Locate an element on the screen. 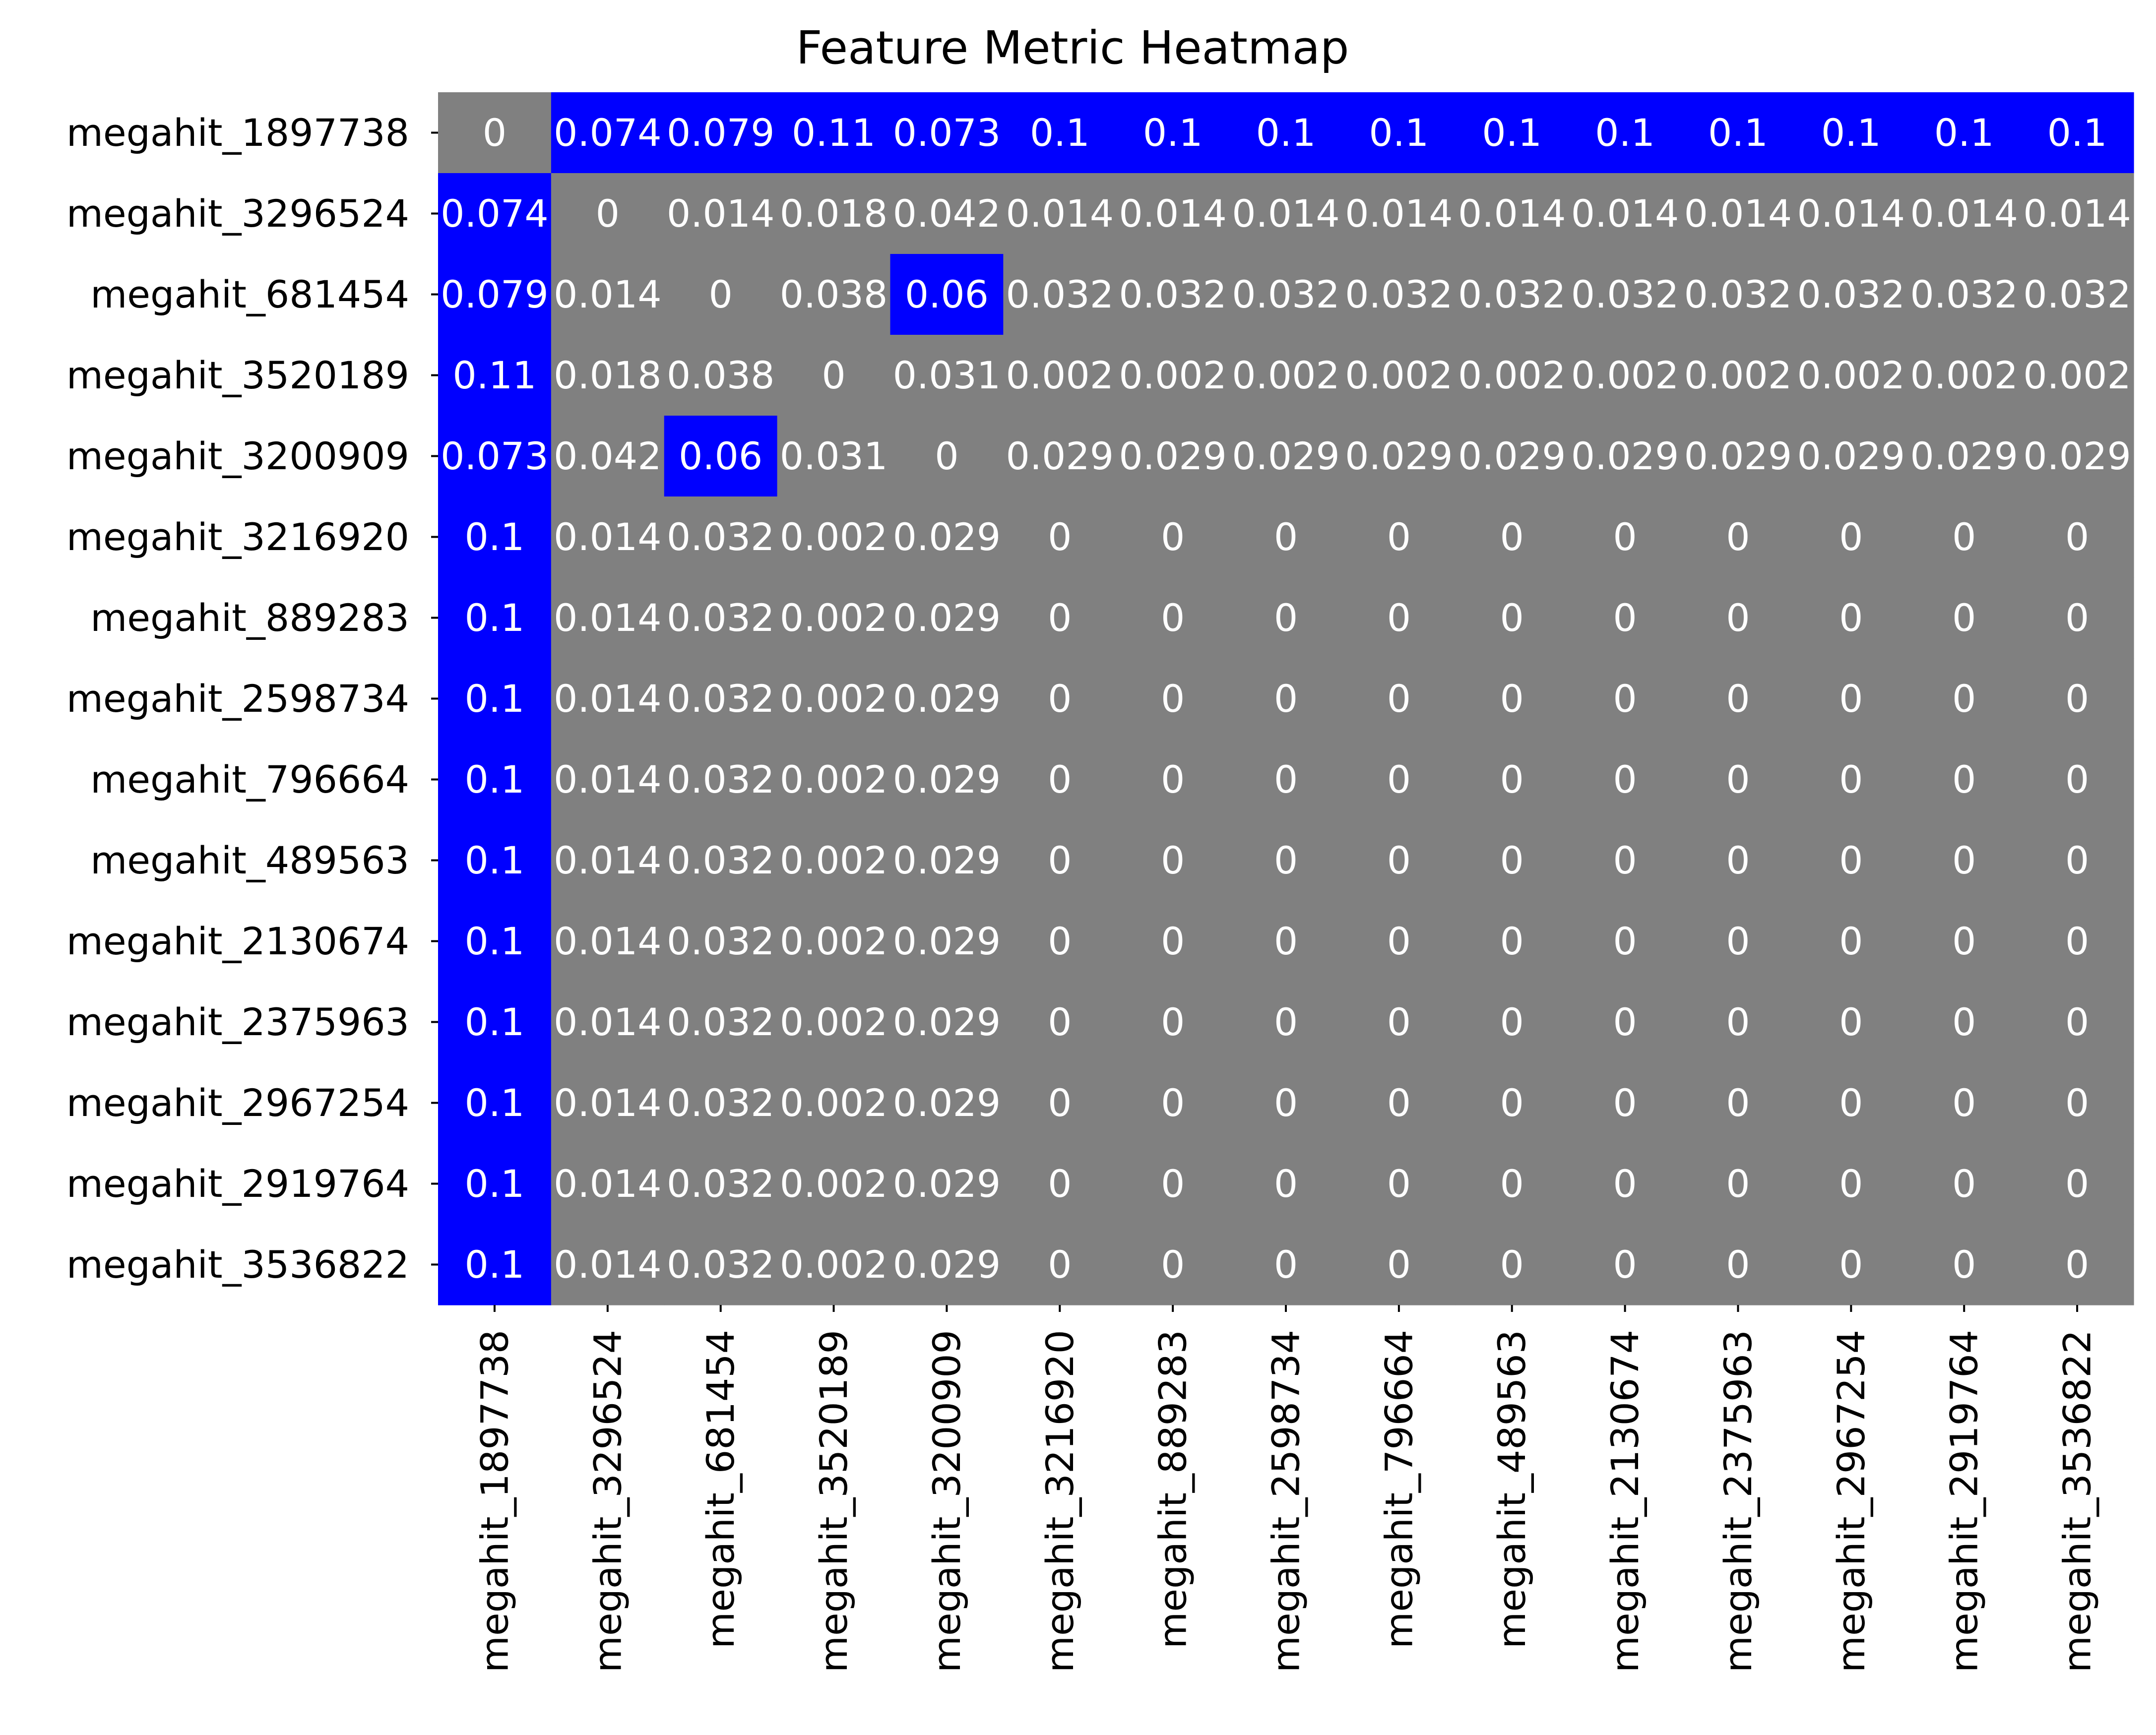 The image size is (2156, 1735). cell-value-label: 0.031 is located at coordinates (947, 375).